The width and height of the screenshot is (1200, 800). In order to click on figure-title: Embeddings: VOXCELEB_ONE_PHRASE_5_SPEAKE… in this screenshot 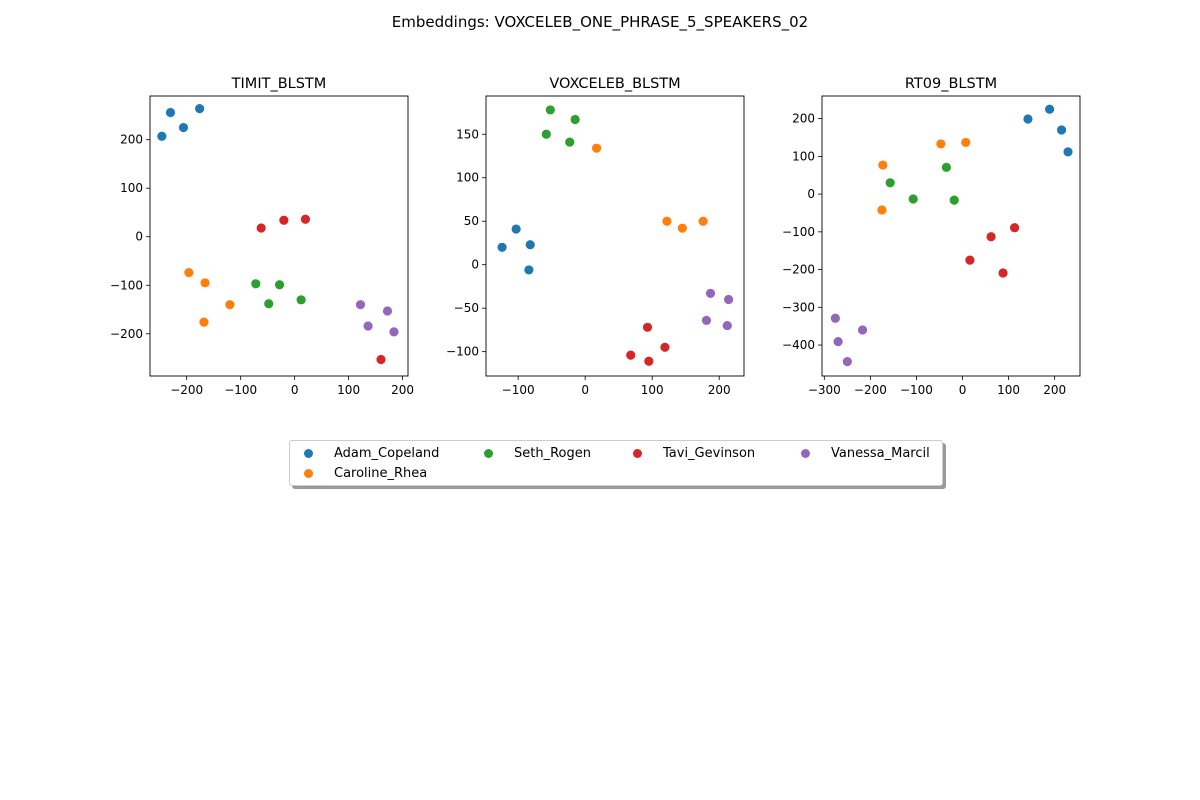, I will do `click(600, 22)`.